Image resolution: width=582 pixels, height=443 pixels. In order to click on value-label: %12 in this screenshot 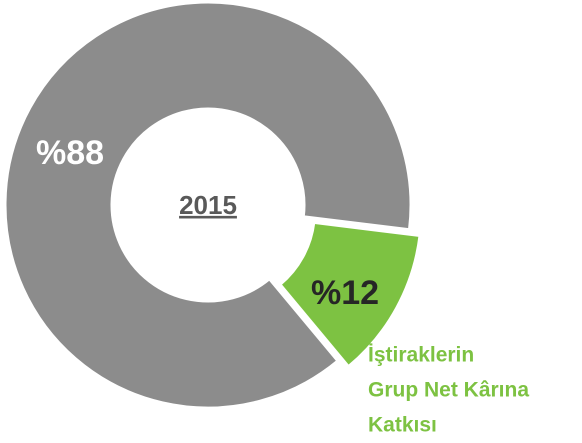, I will do `click(345, 293)`.